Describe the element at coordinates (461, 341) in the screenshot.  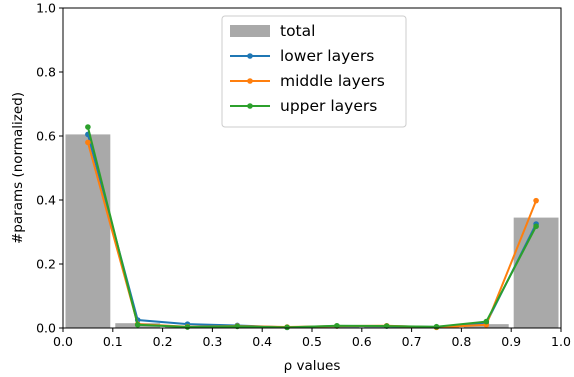
I see `x-tick-label-8: 0.8` at that location.